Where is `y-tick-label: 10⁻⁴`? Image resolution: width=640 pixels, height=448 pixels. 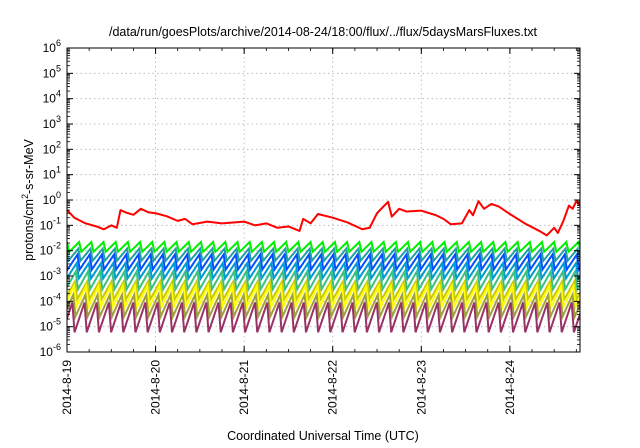 y-tick-label: 10⁻⁴ is located at coordinates (50, 299).